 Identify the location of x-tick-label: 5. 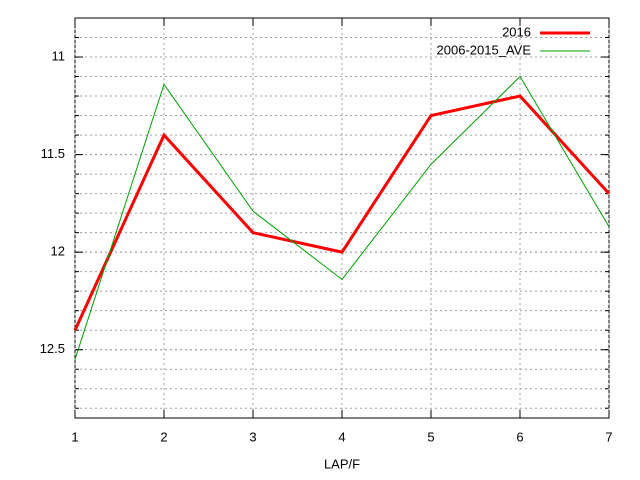
(430, 436).